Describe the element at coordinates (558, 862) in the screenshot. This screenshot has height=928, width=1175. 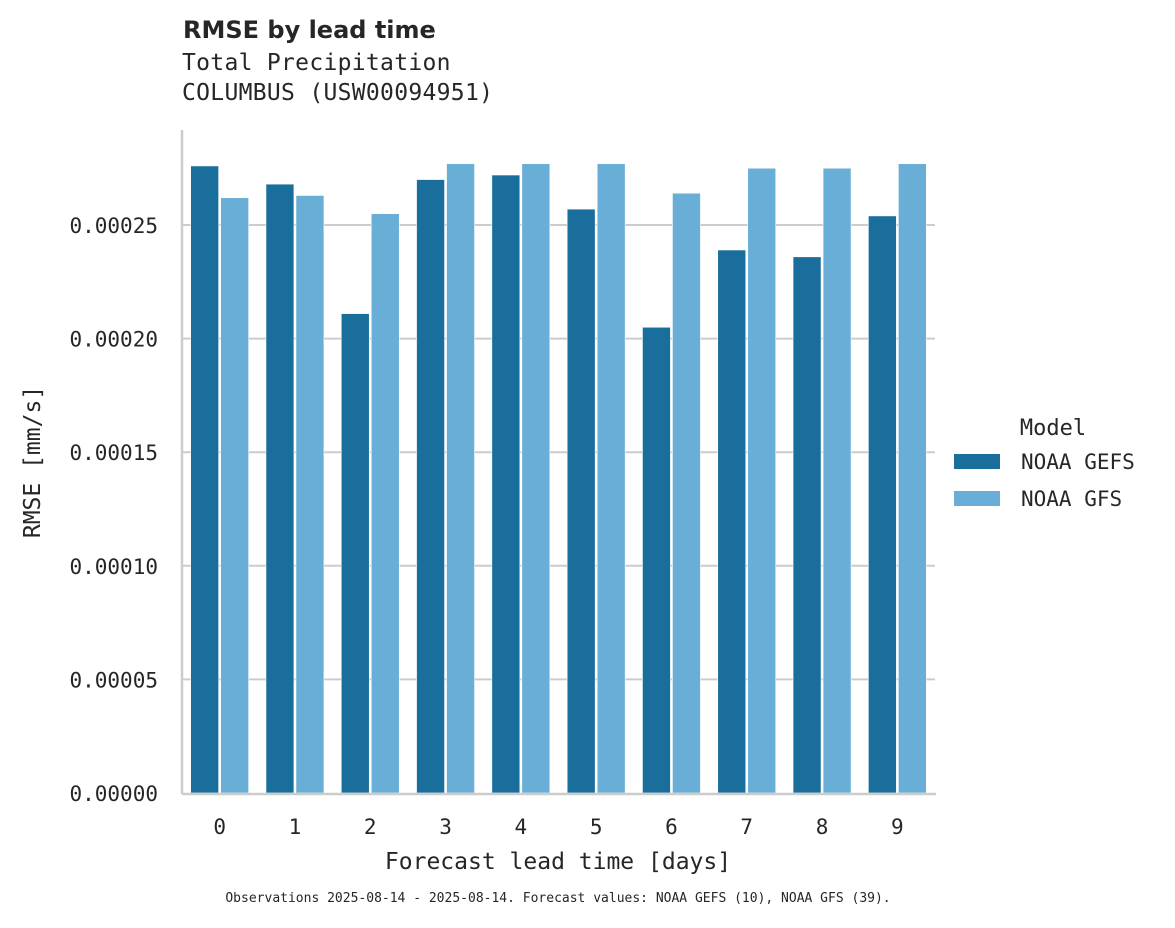
I see `x-axis-label: Forecast lead time [days]` at that location.